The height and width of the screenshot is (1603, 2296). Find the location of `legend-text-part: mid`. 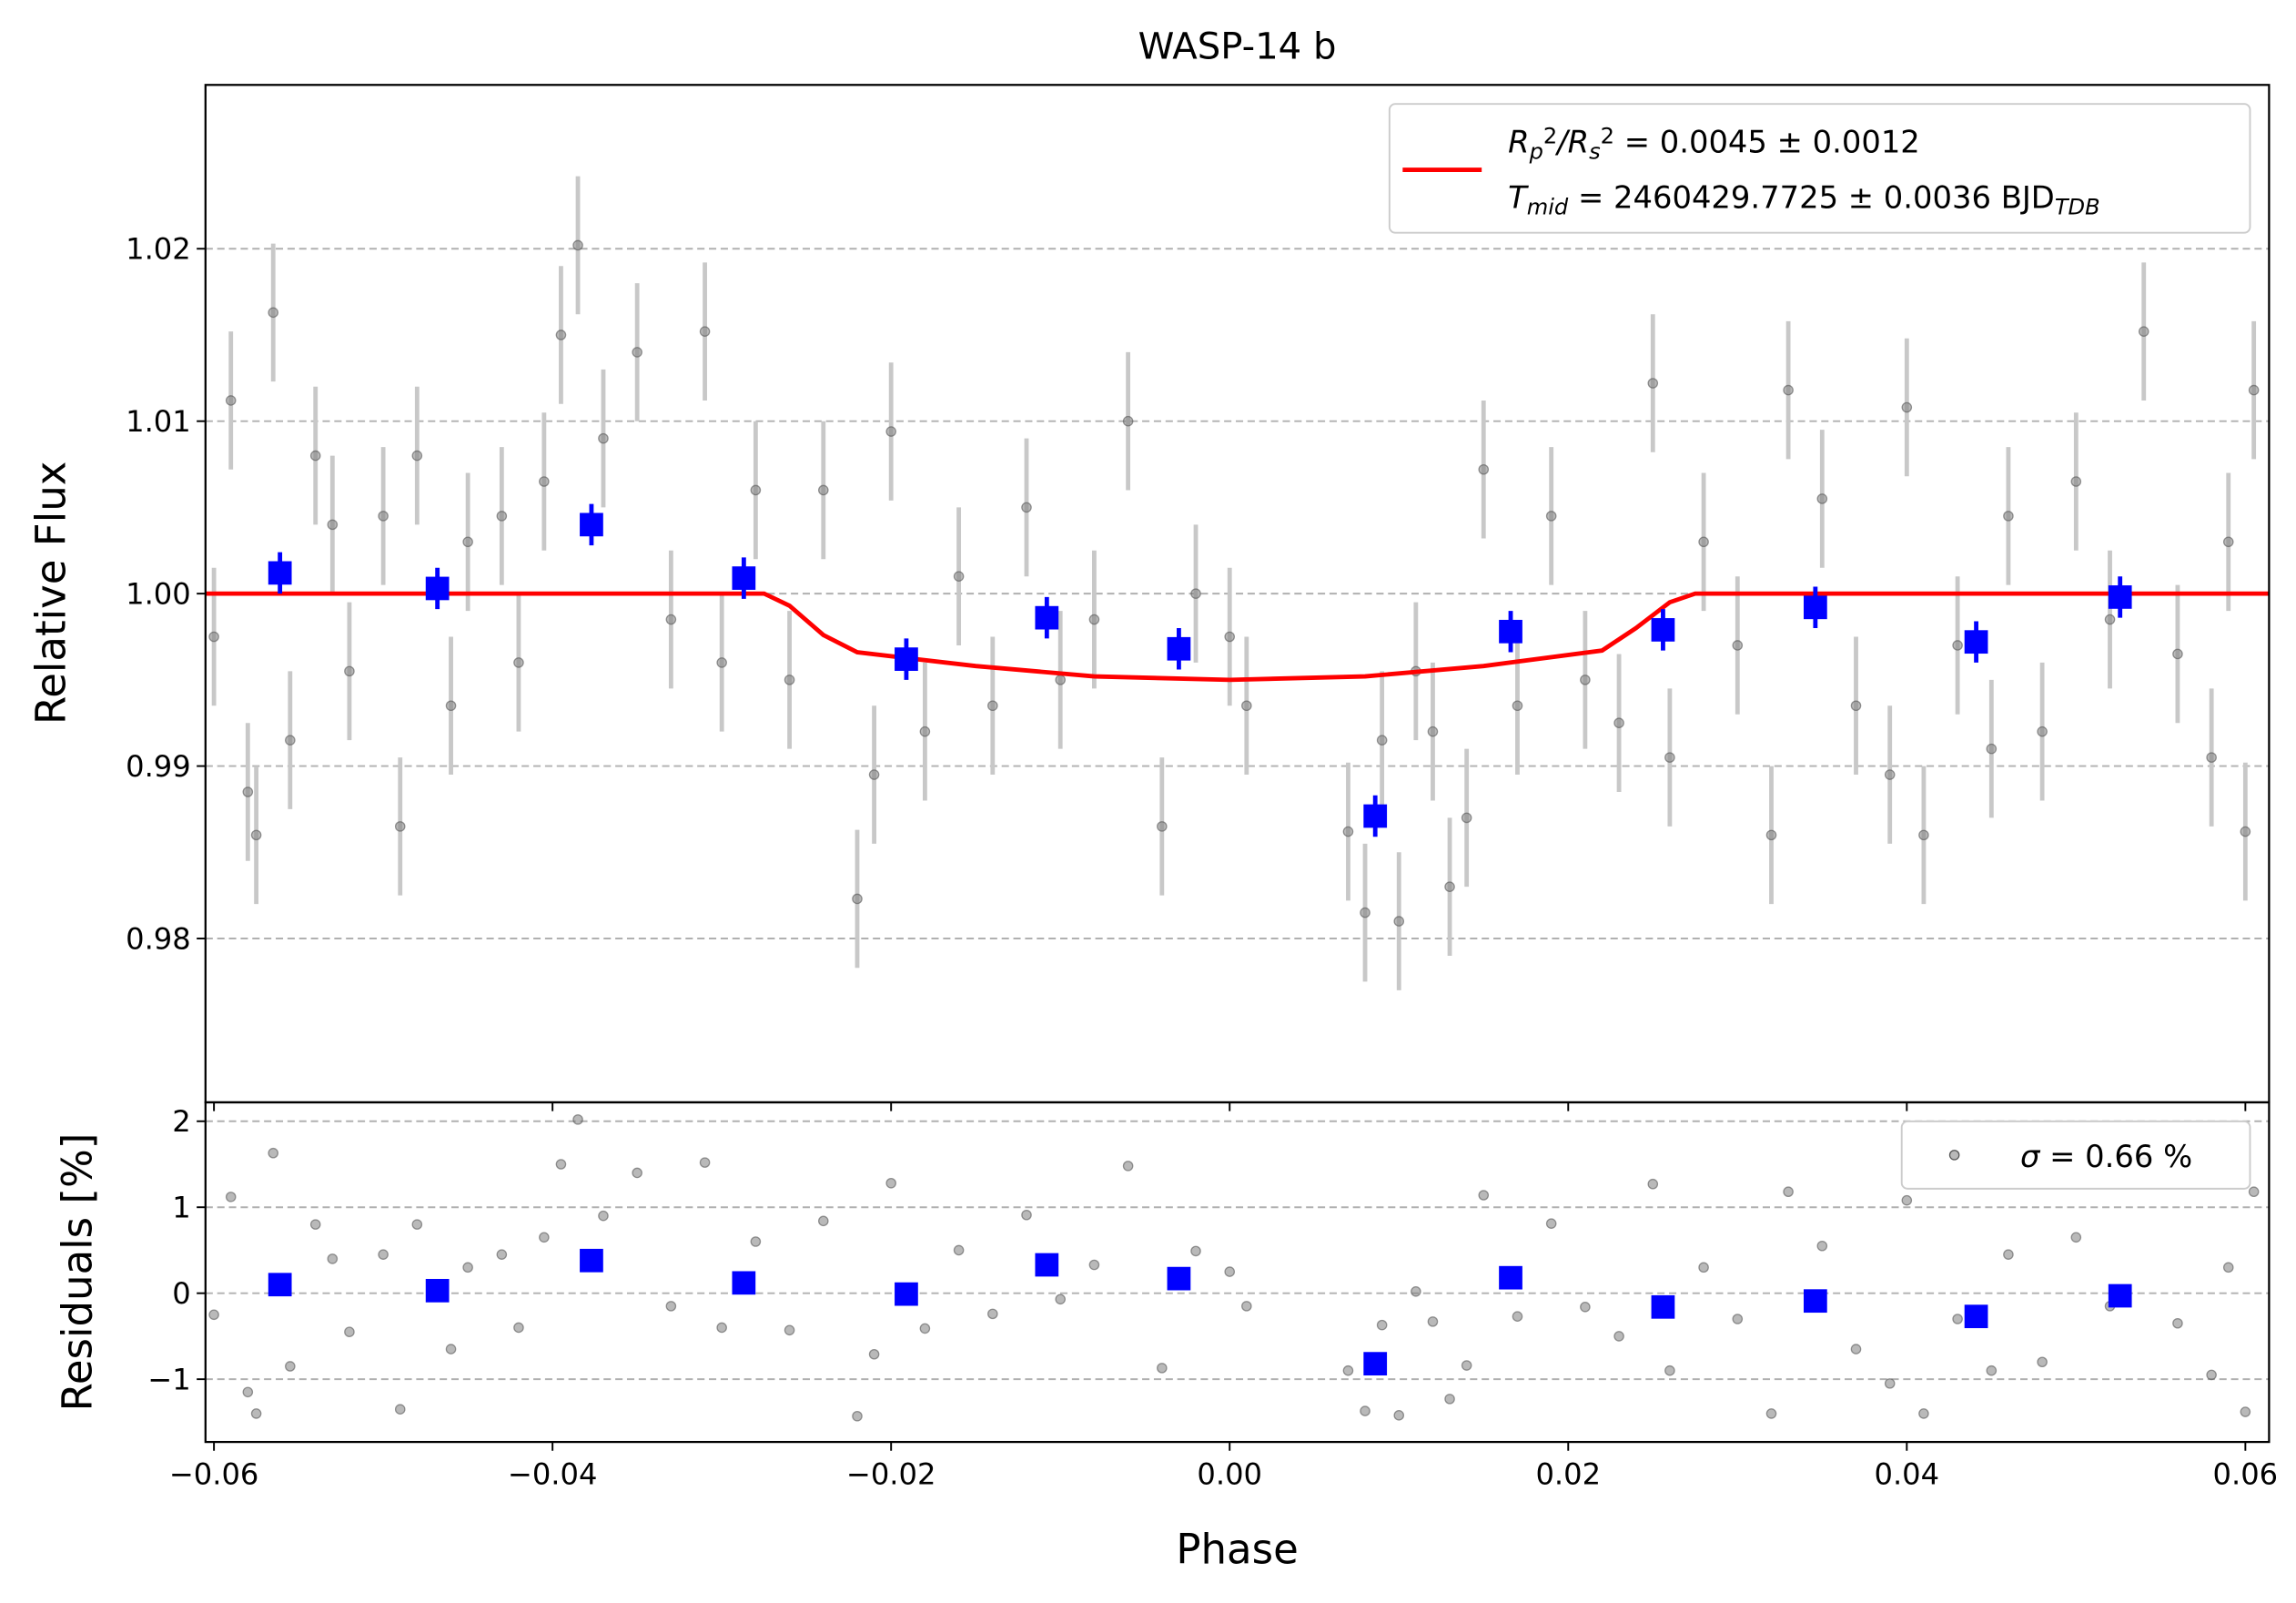

legend-text-part: mid is located at coordinates (1548, 206).